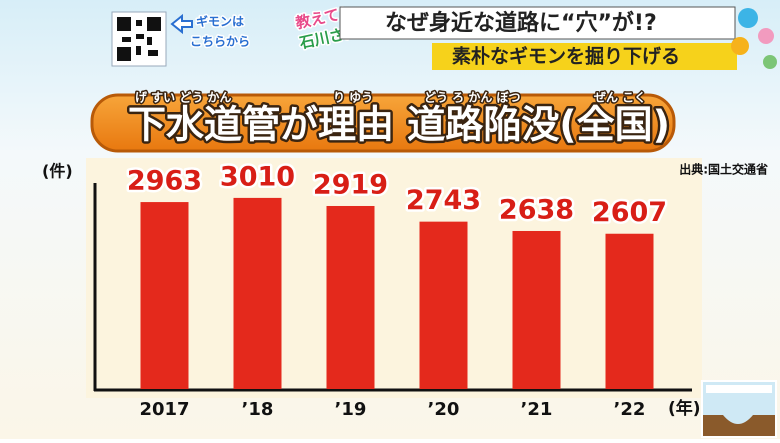 Image resolution: width=780 pixels, height=443 pixels. I want to click on title-banner, so click(383, 123).